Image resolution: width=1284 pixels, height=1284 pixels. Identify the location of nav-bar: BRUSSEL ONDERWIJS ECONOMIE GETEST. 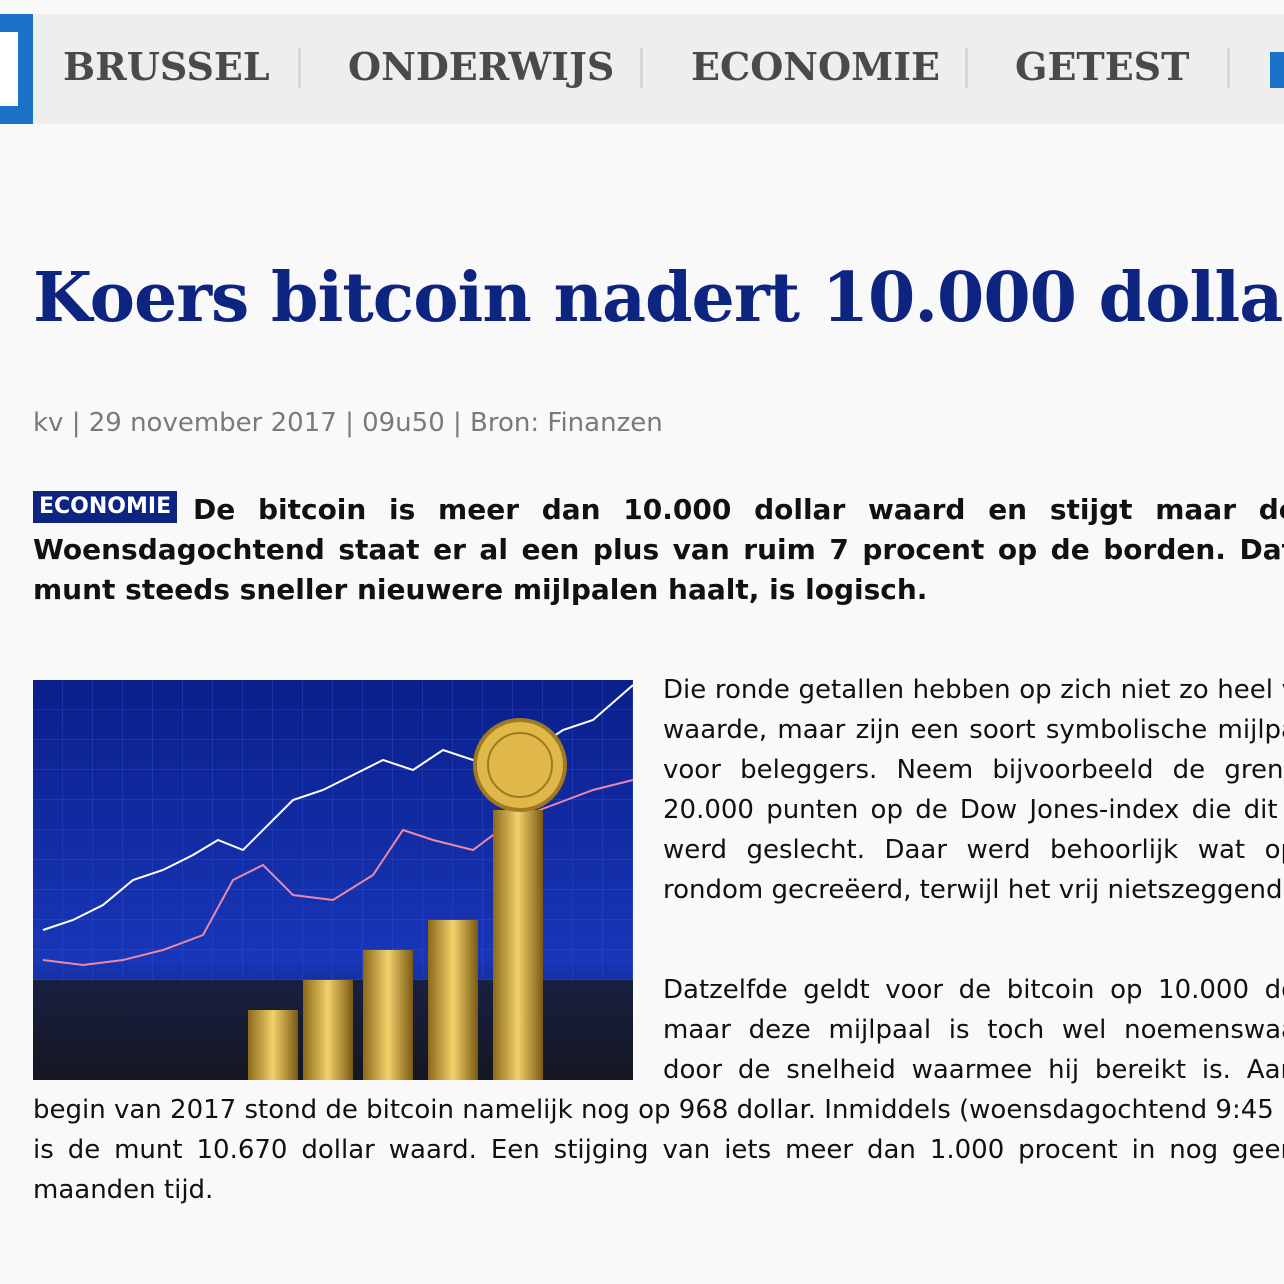
(642, 69).